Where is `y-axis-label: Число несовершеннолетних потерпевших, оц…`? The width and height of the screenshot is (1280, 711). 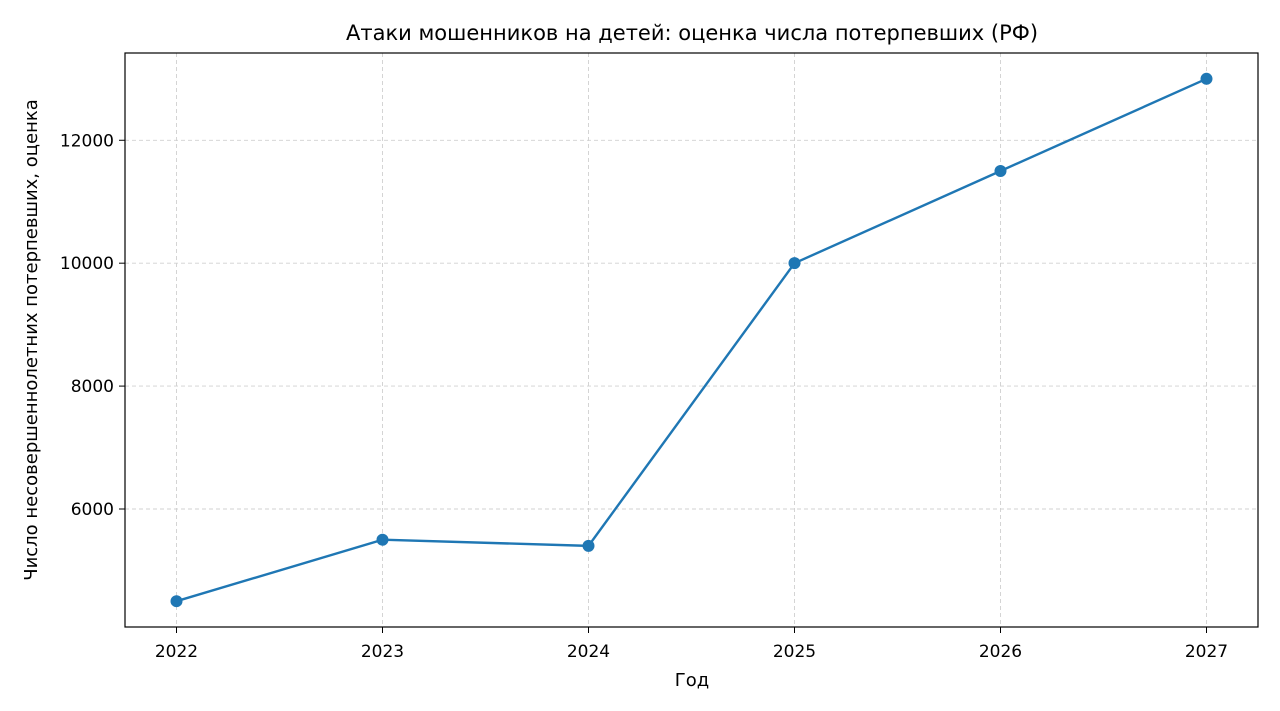 y-axis-label: Число несовершеннолетних потерпевших, оц… is located at coordinates (31, 340).